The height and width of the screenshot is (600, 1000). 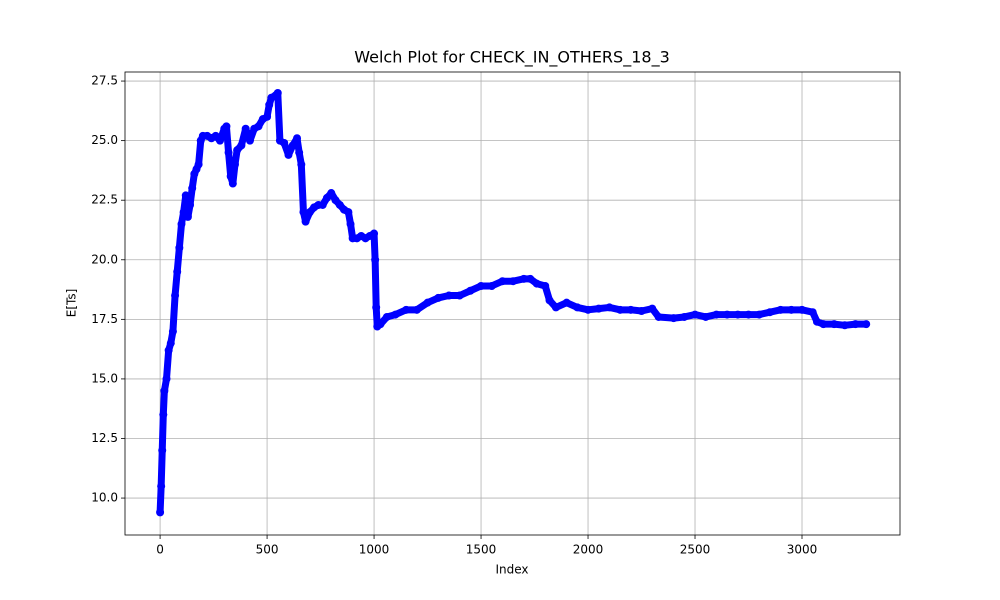 I want to click on x-axis-label: Index, so click(x=511, y=570).